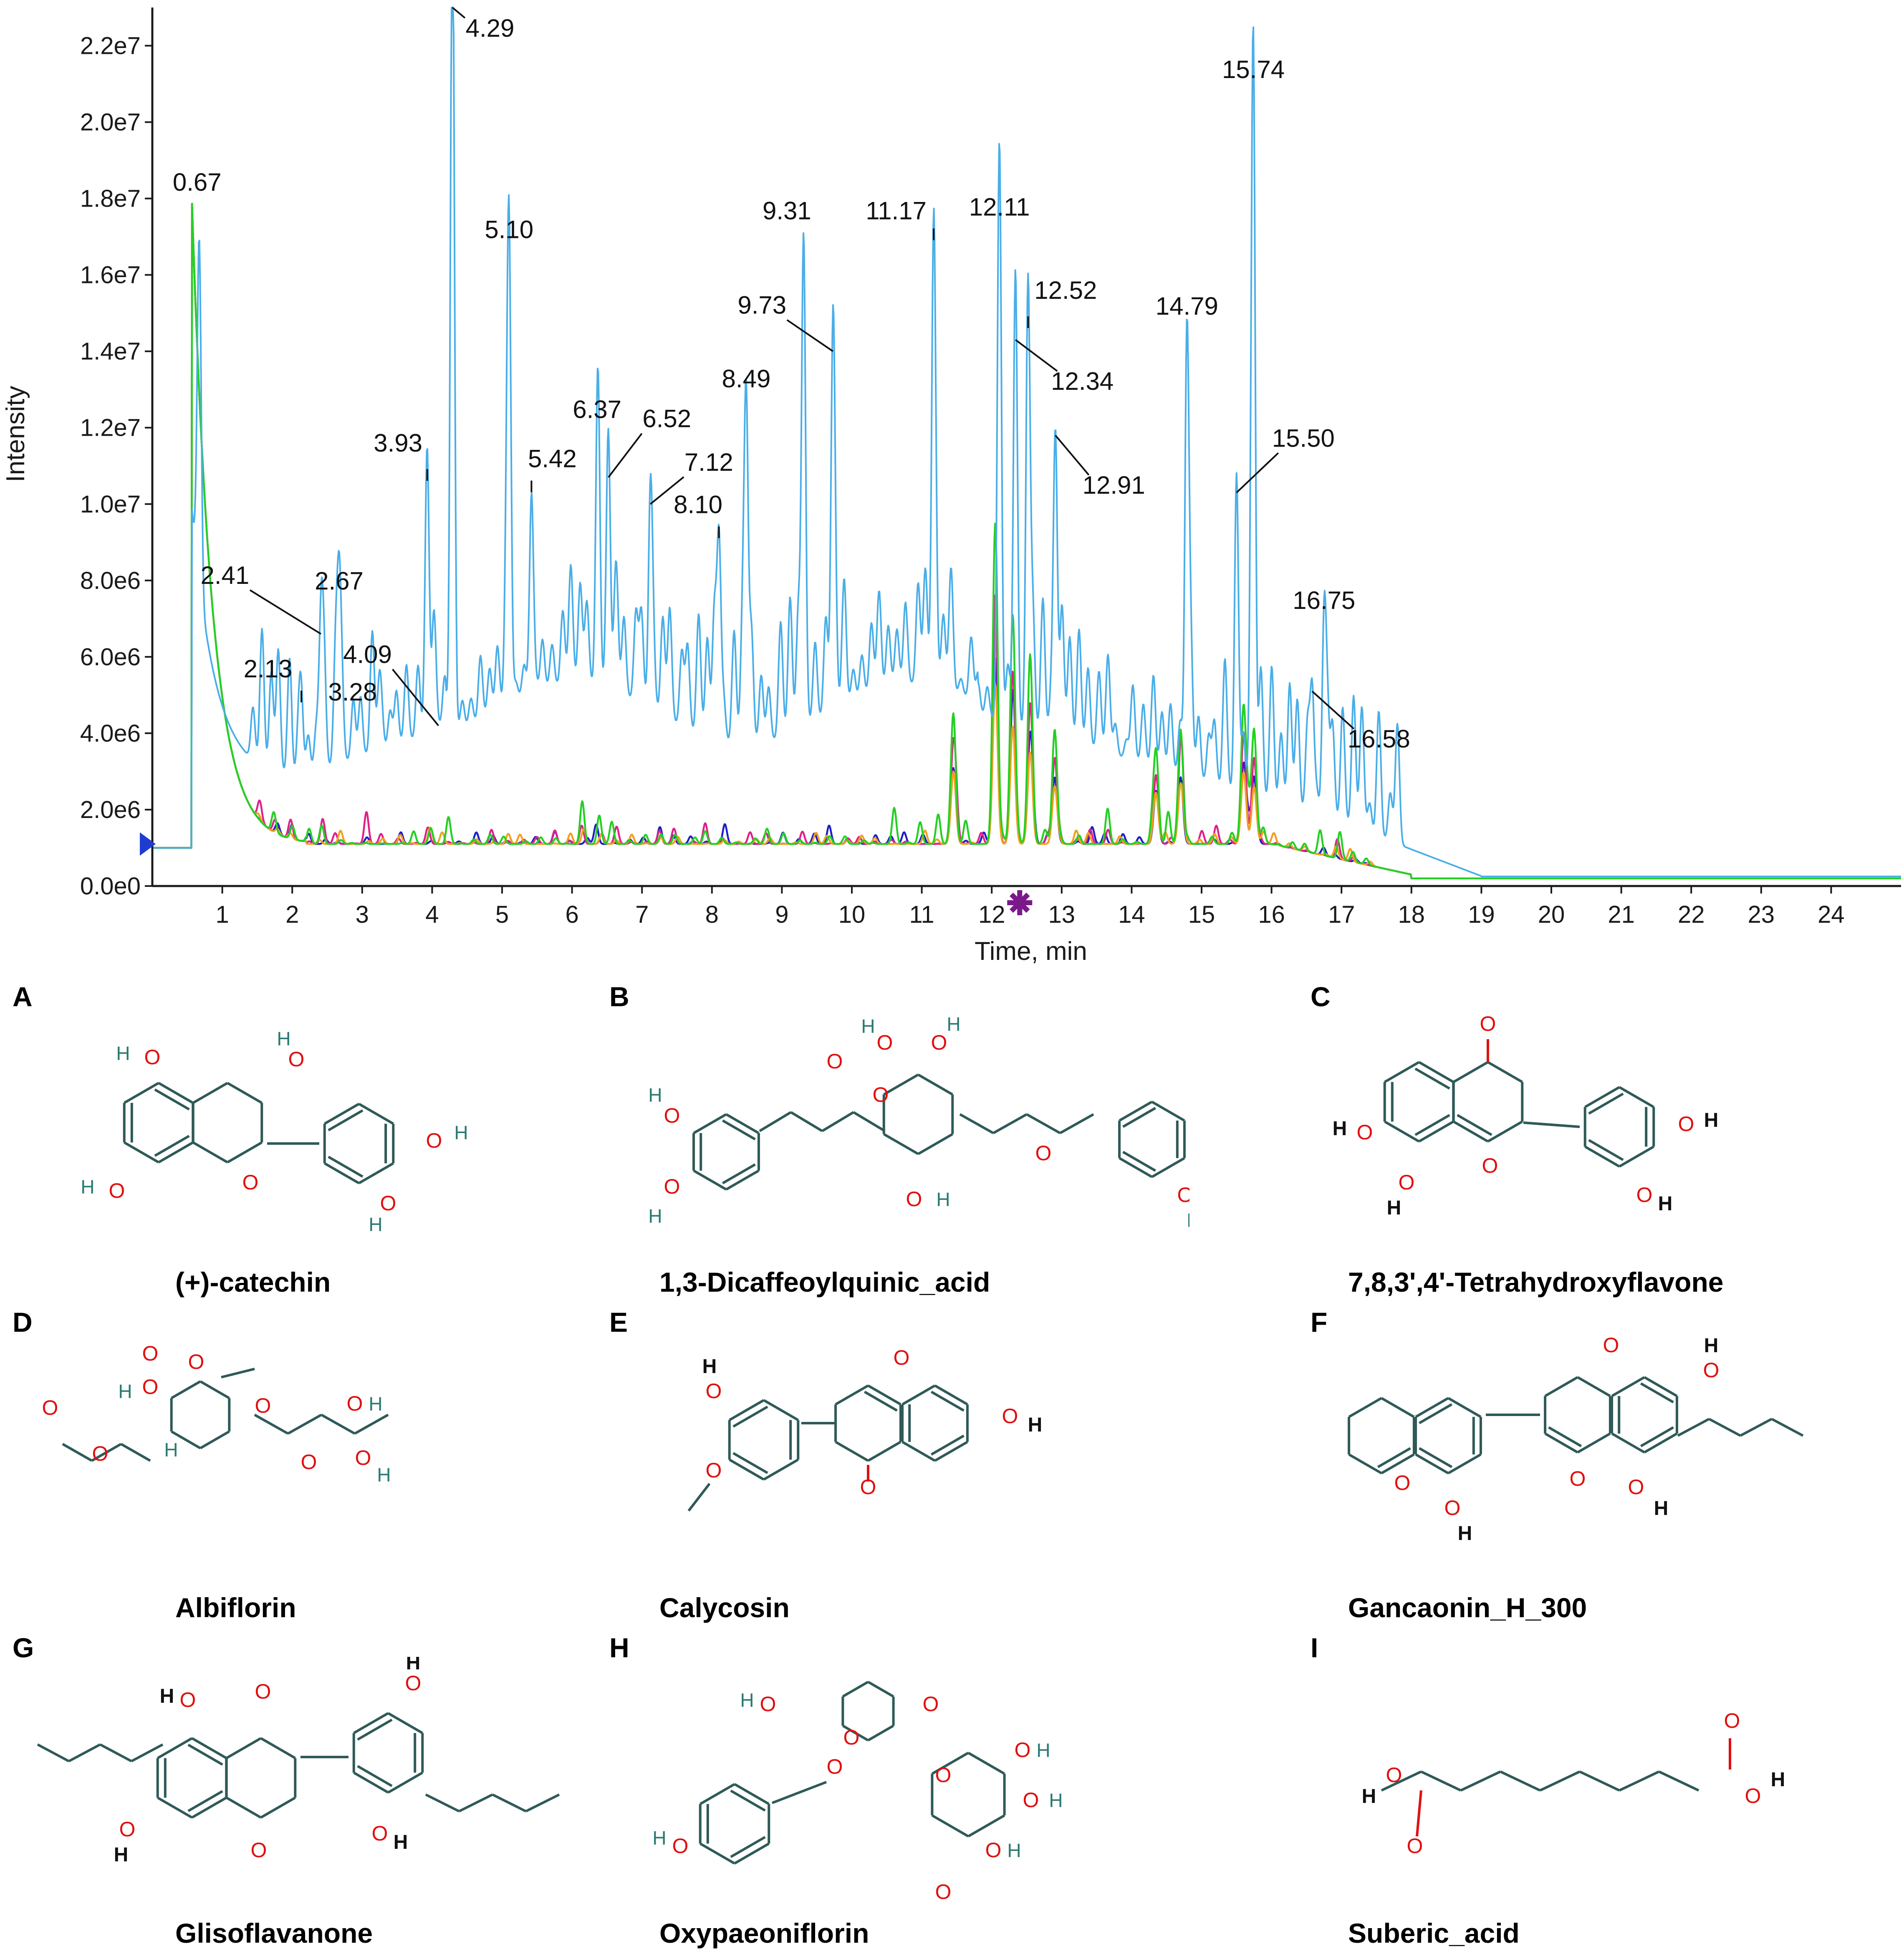 Image resolution: width=1904 pixels, height=1949 pixels. What do you see at coordinates (110, 46) in the screenshot?
I see `y-tick-label: 2.2e7` at bounding box center [110, 46].